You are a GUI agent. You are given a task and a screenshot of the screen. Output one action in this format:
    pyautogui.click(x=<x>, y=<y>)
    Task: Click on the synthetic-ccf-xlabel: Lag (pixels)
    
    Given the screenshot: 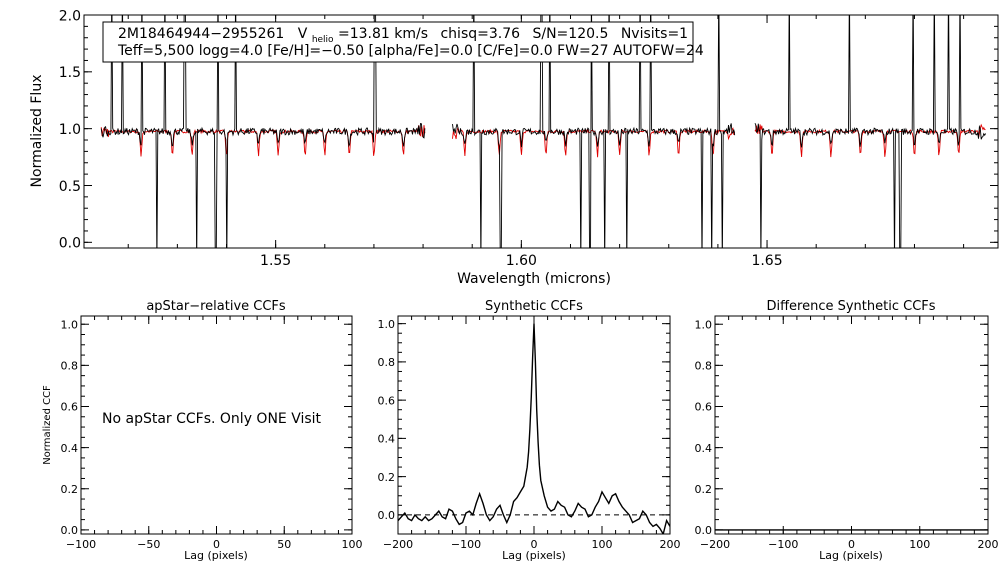 What is the action you would take?
    pyautogui.click(x=534, y=555)
    